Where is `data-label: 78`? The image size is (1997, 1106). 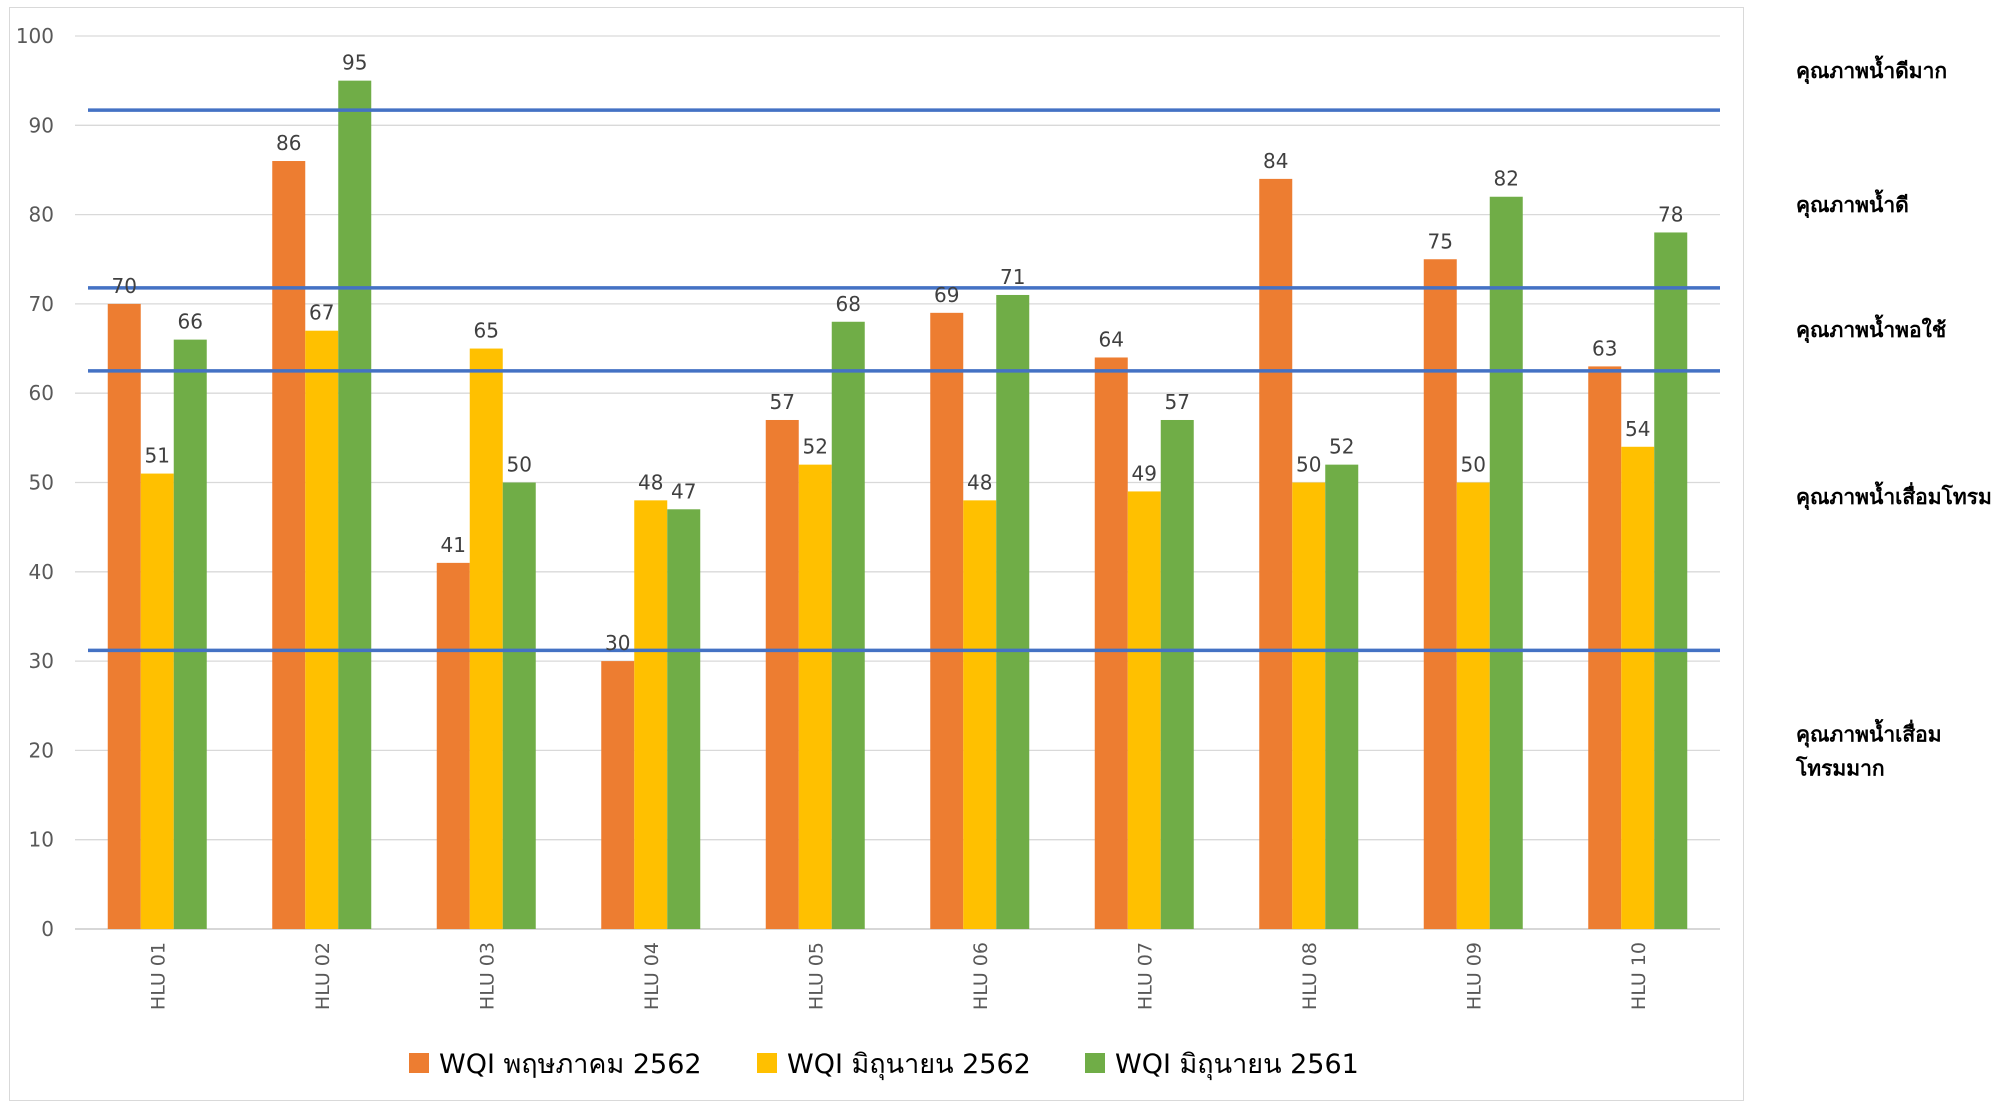
data-label: 78 is located at coordinates (1670, 214).